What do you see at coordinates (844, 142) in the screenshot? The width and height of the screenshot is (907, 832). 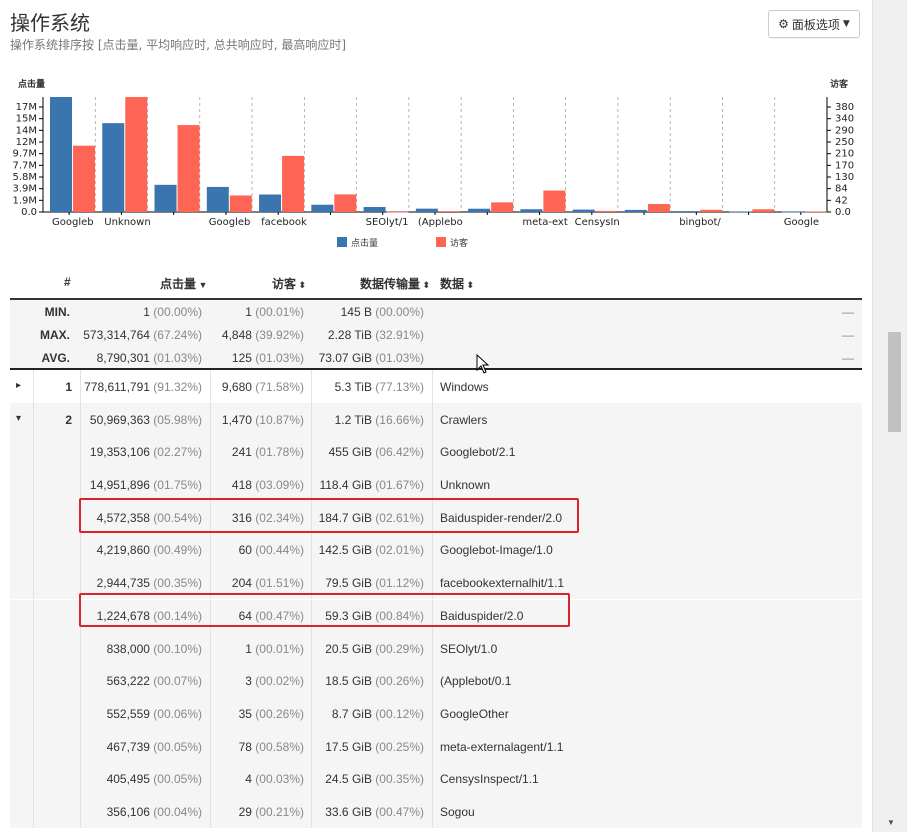 I see `right-tick-label: 250` at bounding box center [844, 142].